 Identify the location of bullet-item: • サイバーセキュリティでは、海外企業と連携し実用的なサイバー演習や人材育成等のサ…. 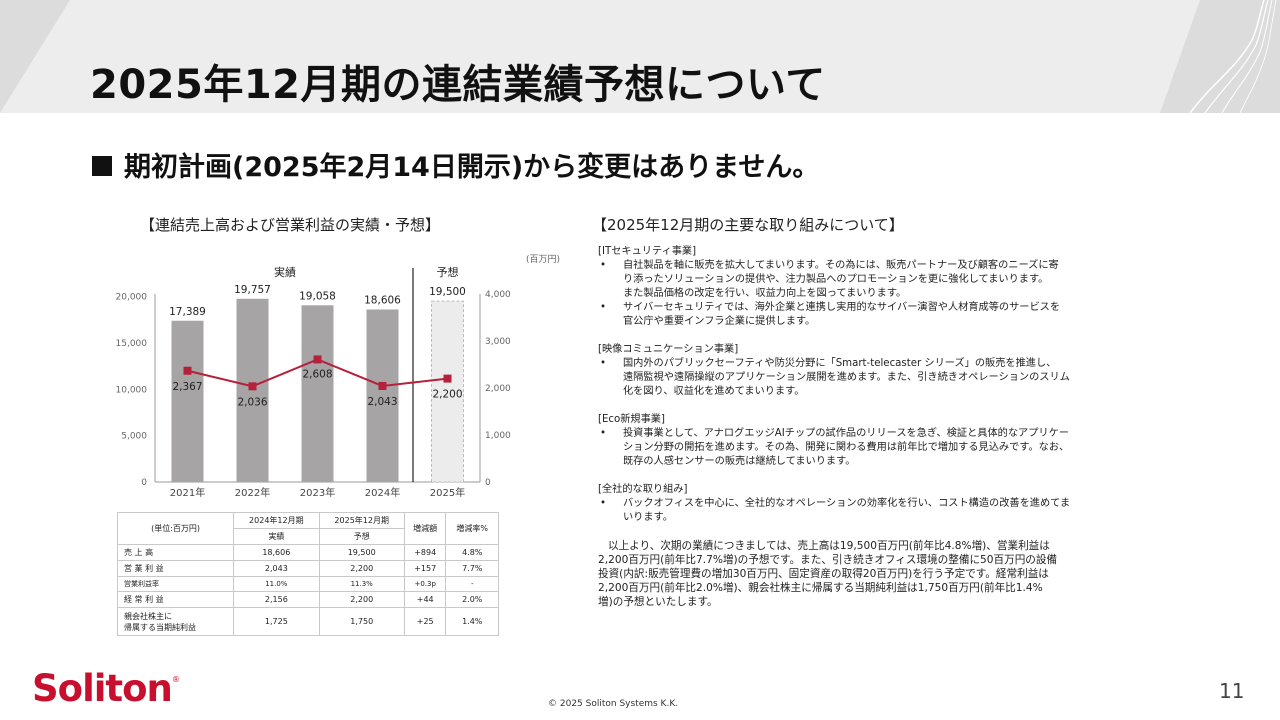
(868, 315).